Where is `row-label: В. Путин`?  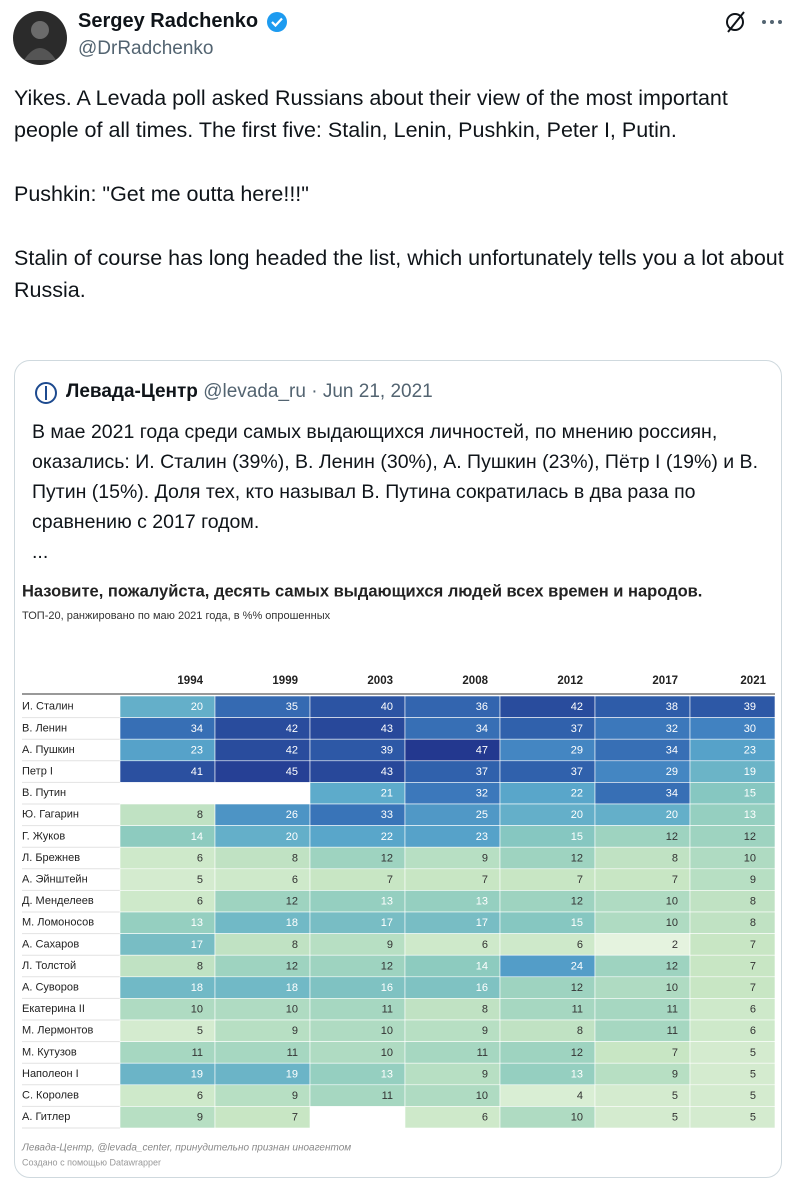
row-label: В. Путин is located at coordinates (44, 793).